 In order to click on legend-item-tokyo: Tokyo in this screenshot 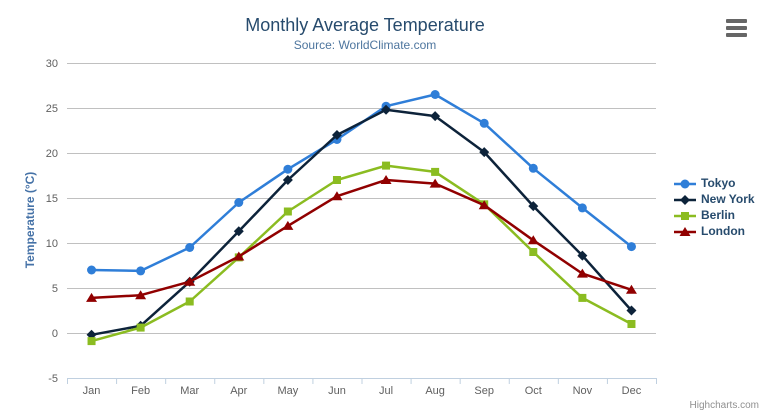, I will do `click(714, 183)`.